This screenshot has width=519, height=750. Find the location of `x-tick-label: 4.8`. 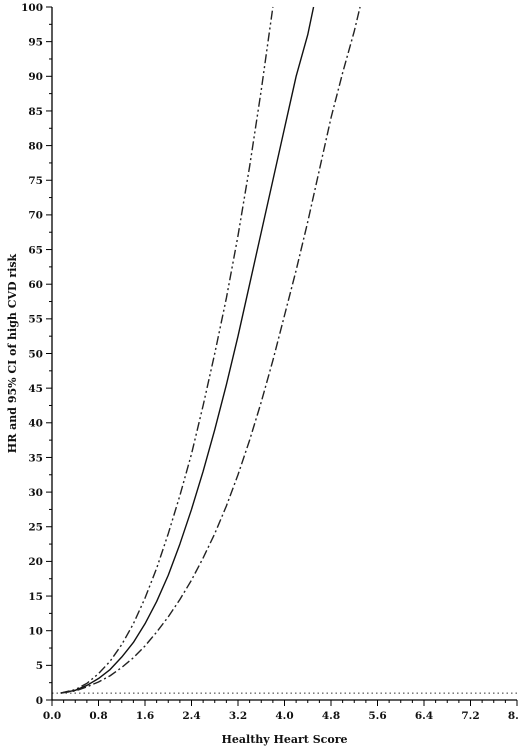

x-tick-label: 4.8 is located at coordinates (331, 716).